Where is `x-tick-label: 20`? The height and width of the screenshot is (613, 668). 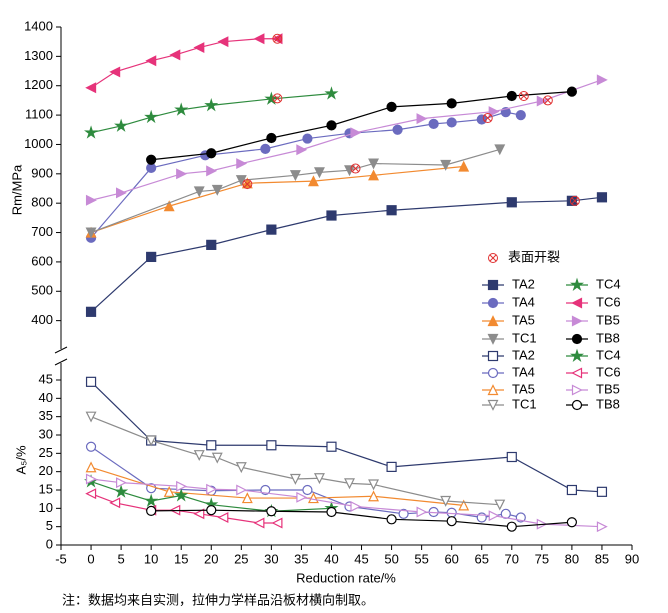
x-tick-label: 20 is located at coordinates (211, 558).